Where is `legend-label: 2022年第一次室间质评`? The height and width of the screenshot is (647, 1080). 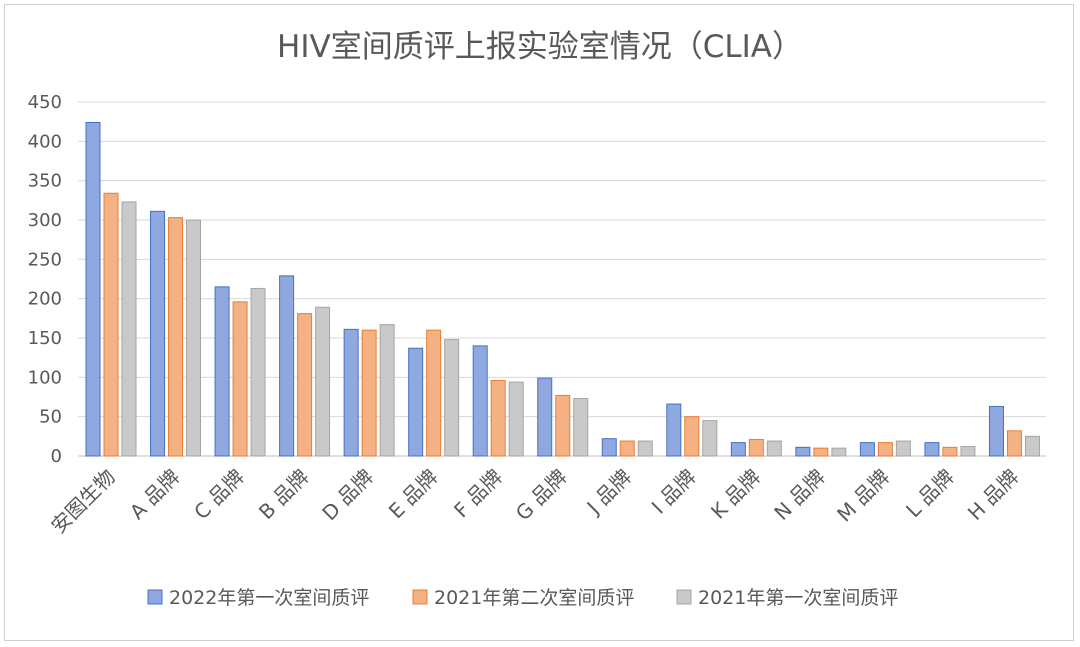 legend-label: 2022年第一次室间质评 is located at coordinates (269, 598).